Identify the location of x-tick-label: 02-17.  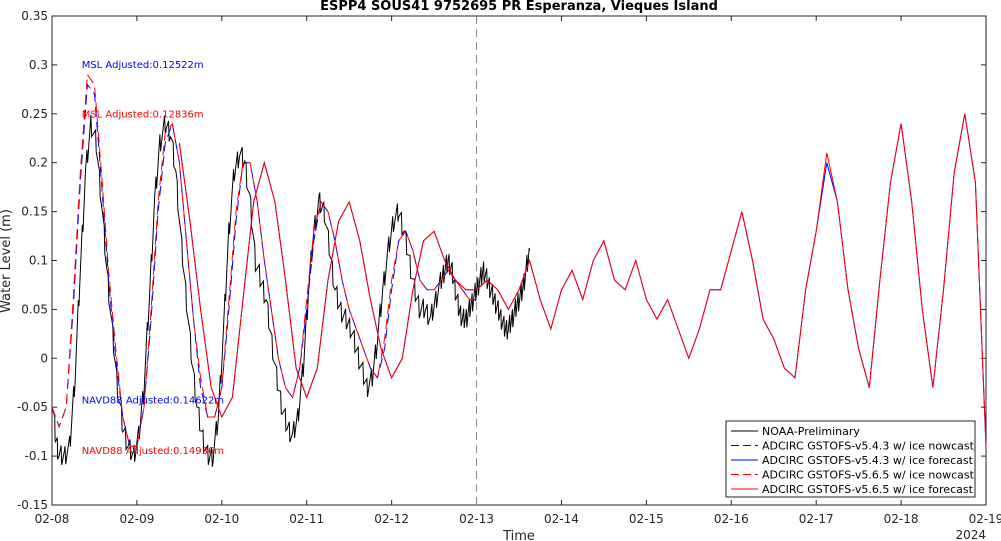
(816, 519).